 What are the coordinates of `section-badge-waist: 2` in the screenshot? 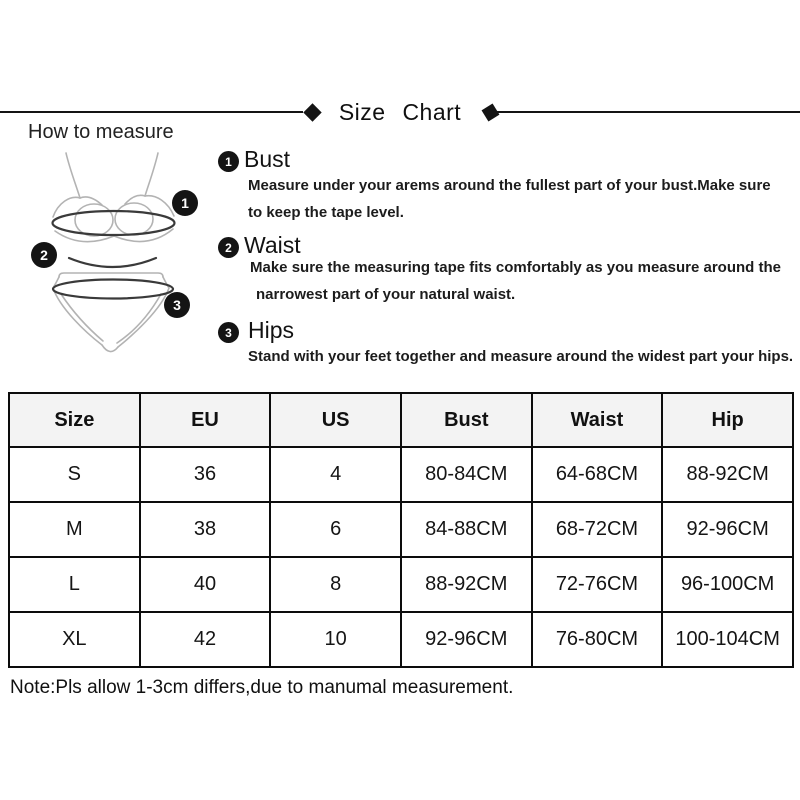 It's located at (228, 247).